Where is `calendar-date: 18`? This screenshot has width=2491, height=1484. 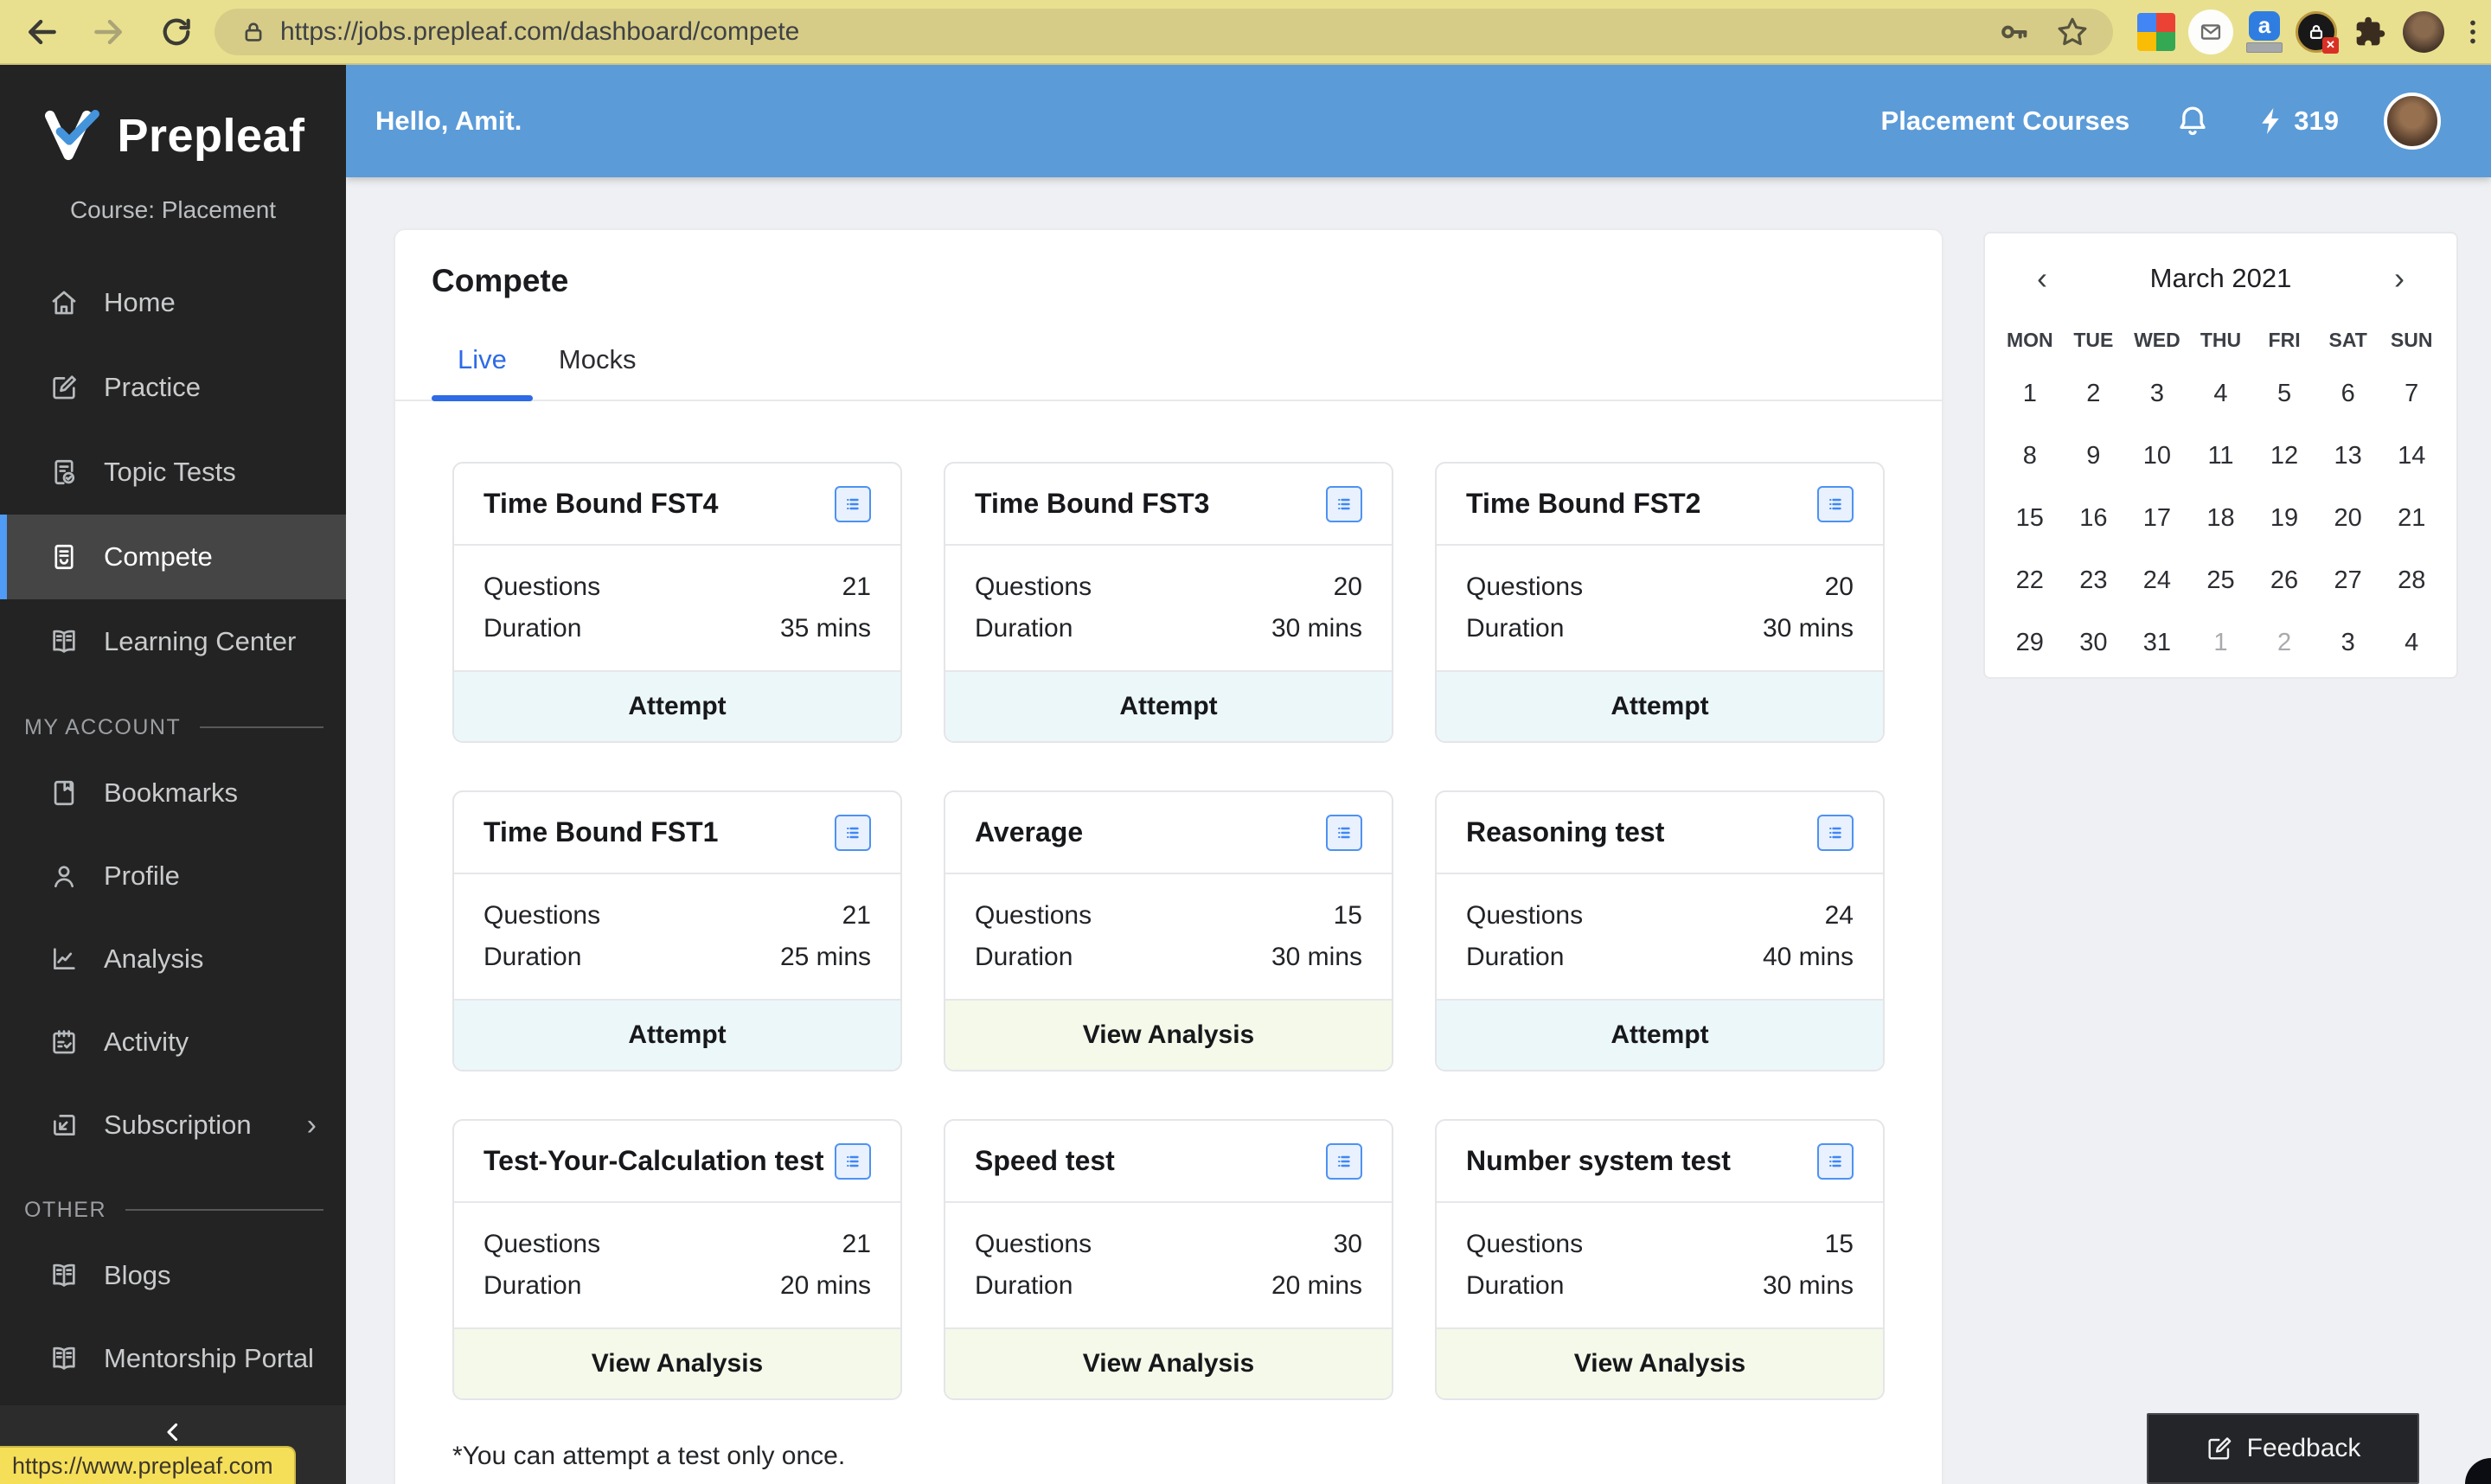 calendar-date: 18 is located at coordinates (2220, 517).